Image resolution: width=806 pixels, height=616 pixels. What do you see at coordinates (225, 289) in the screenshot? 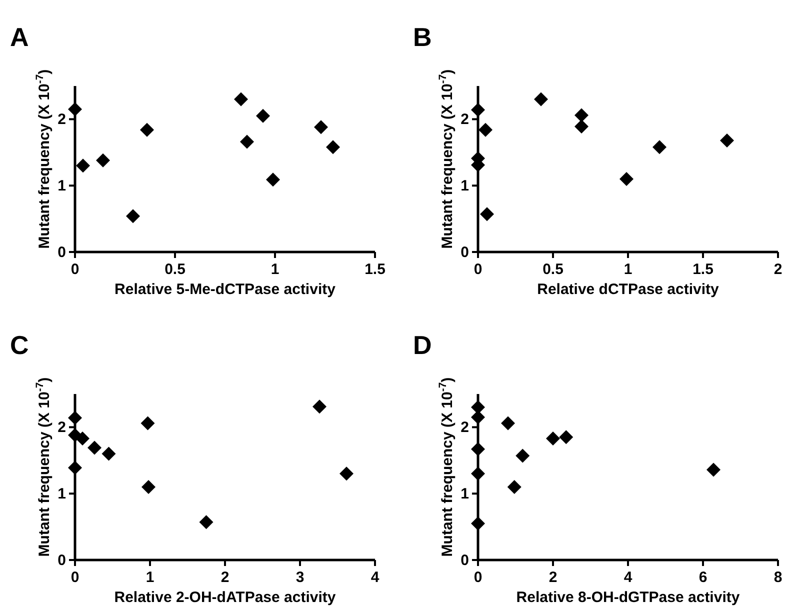
I see `x-axis-title: Relative 5-Me-dCTPase activity` at bounding box center [225, 289].